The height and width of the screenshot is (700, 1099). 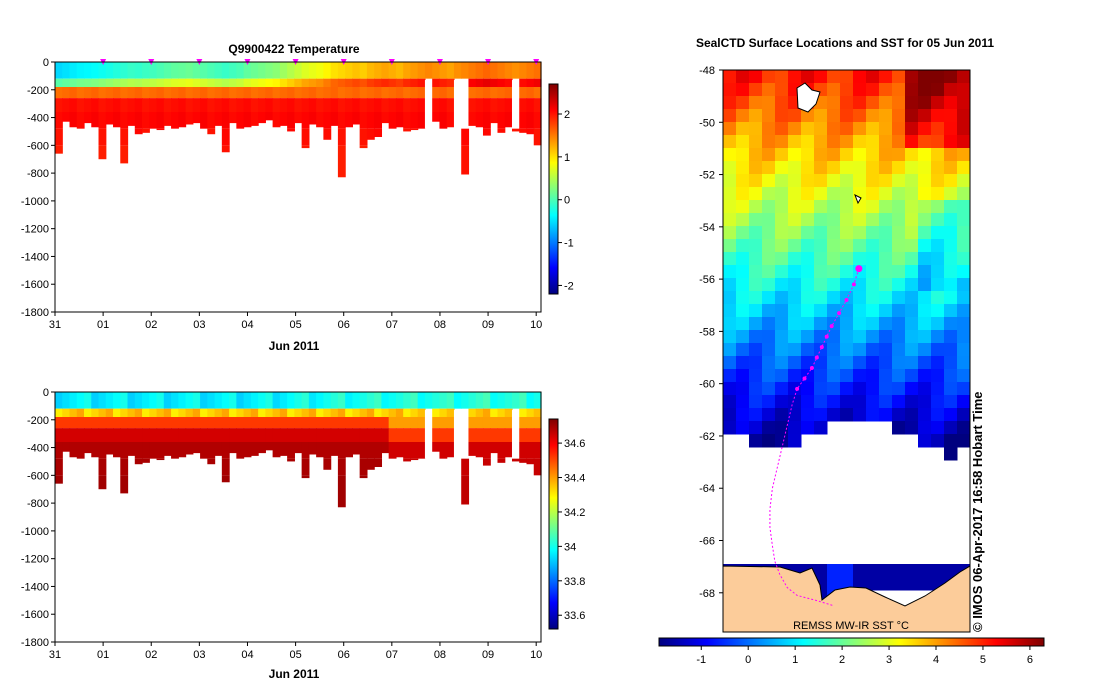 What do you see at coordinates (38, 421) in the screenshot?
I see `y-tick-label: -200` at bounding box center [38, 421].